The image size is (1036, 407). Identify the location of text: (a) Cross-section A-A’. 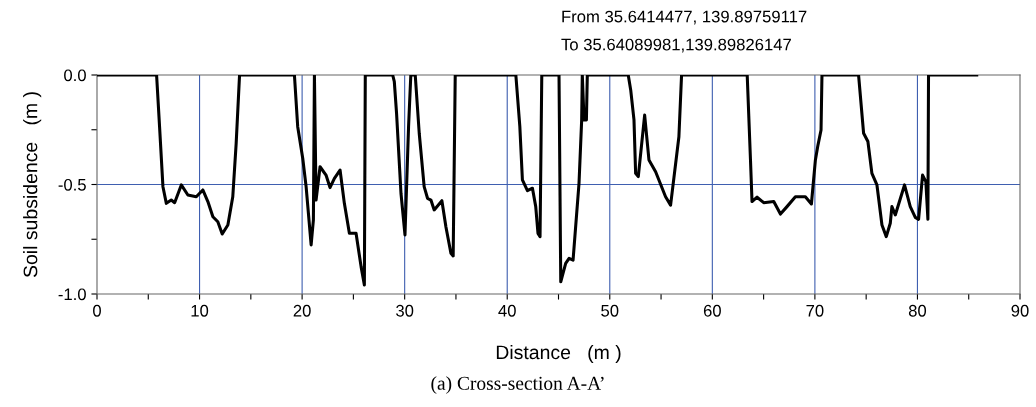
(517, 385).